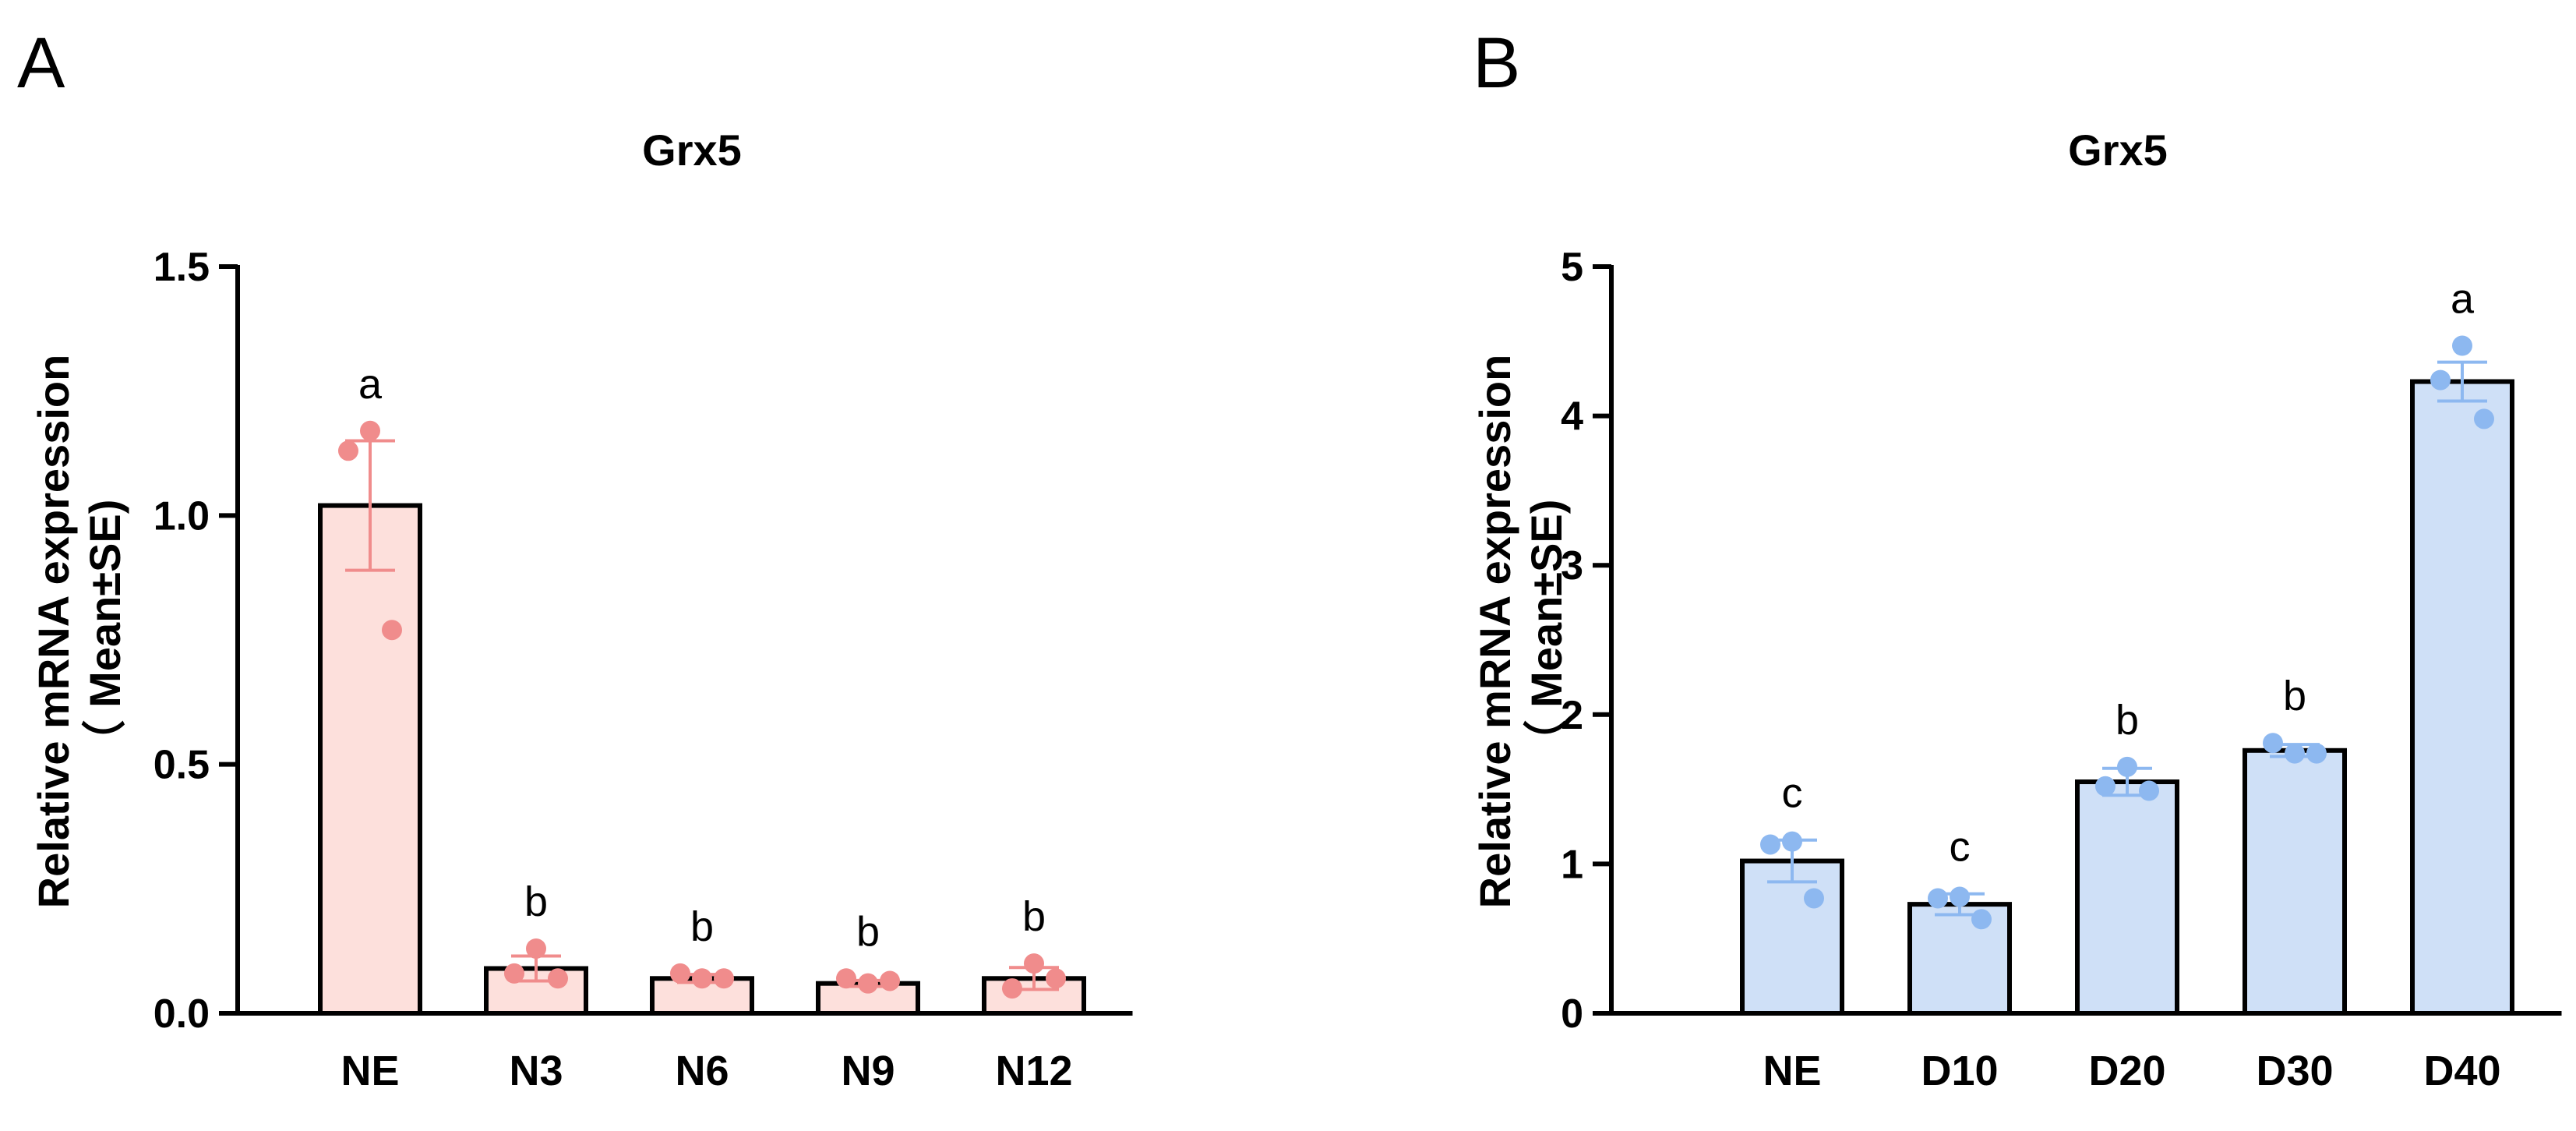 The height and width of the screenshot is (1131, 2576). Describe the element at coordinates (182, 516) in the screenshot. I see `y-tick-label: 1.0` at that location.